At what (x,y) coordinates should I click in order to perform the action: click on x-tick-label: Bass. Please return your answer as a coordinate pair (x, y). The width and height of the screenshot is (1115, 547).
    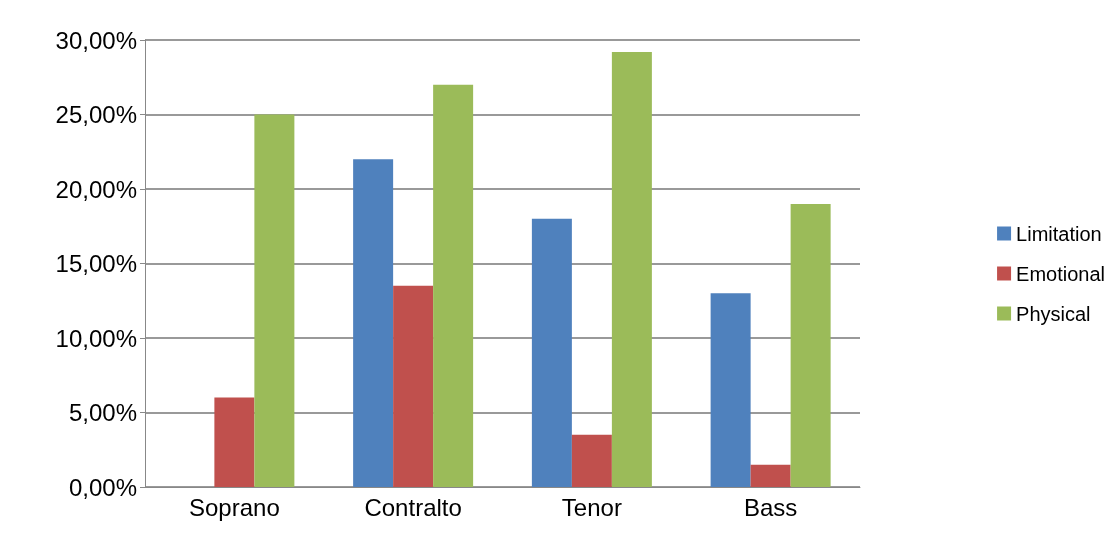
    Looking at the image, I should click on (770, 507).